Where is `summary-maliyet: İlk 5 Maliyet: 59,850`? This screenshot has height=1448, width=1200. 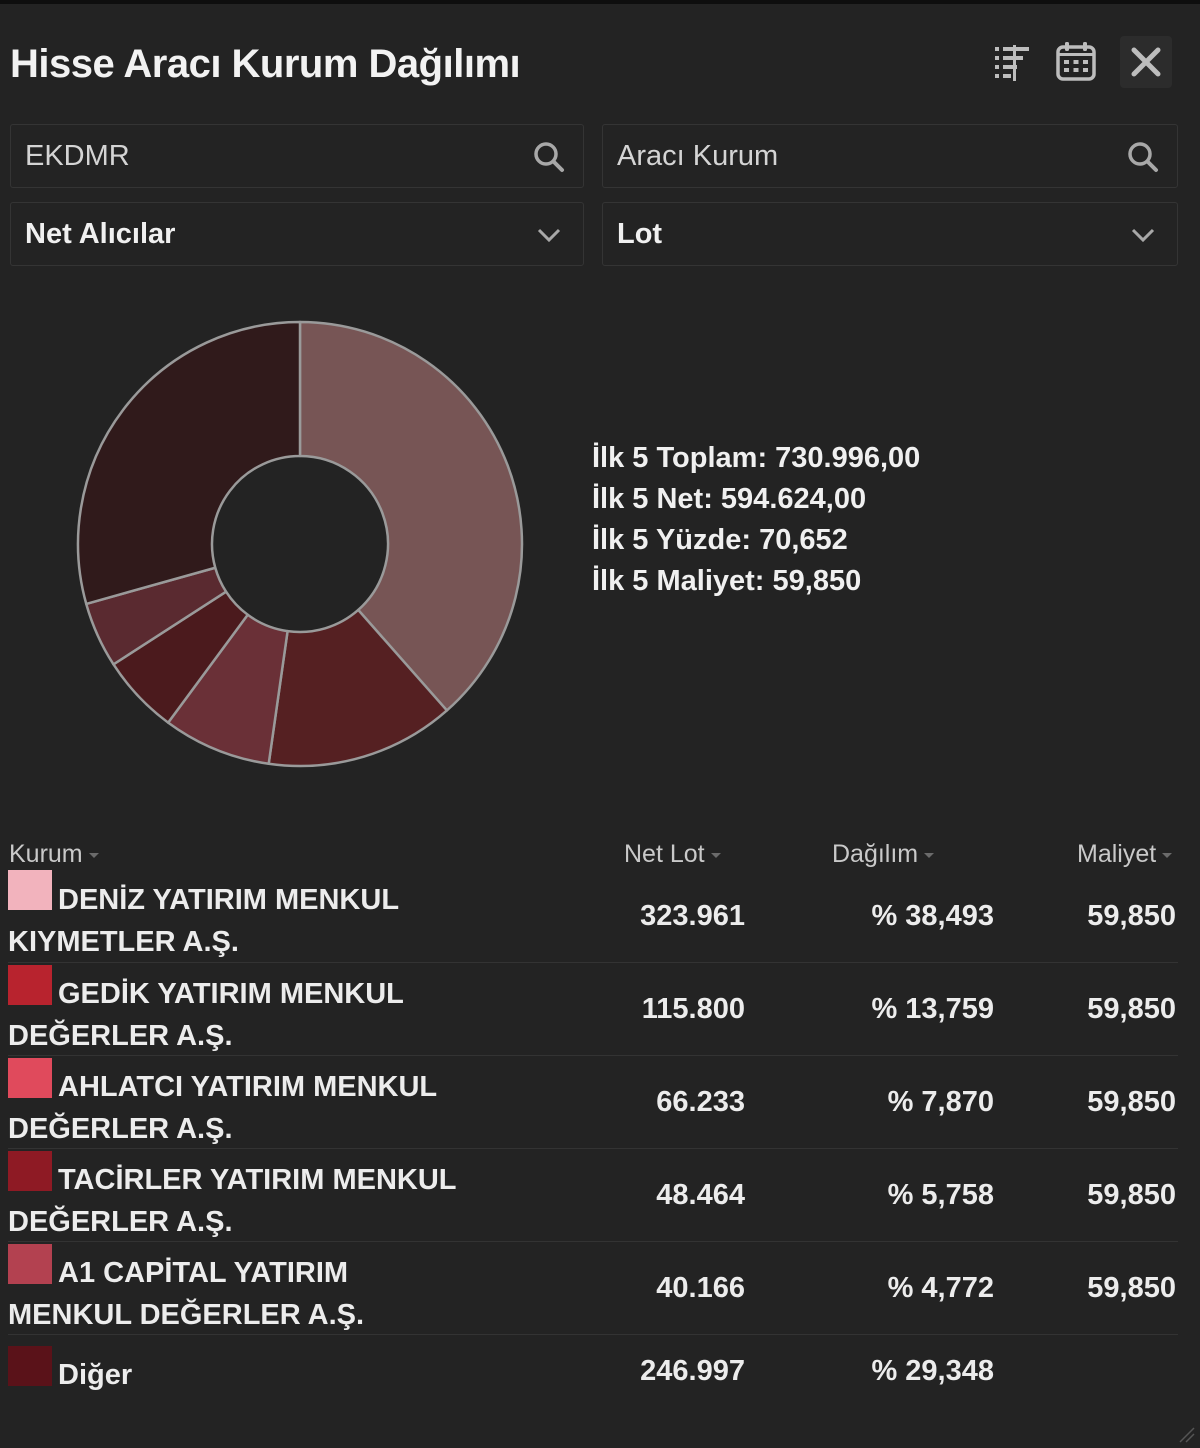 summary-maliyet: İlk 5 Maliyet: 59,850 is located at coordinates (727, 581).